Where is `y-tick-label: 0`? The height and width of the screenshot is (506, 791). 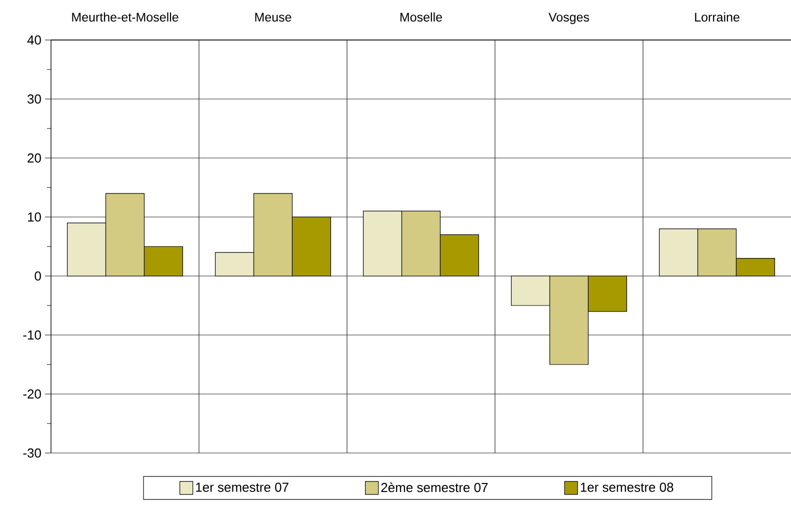 y-tick-label: 0 is located at coordinates (37, 276).